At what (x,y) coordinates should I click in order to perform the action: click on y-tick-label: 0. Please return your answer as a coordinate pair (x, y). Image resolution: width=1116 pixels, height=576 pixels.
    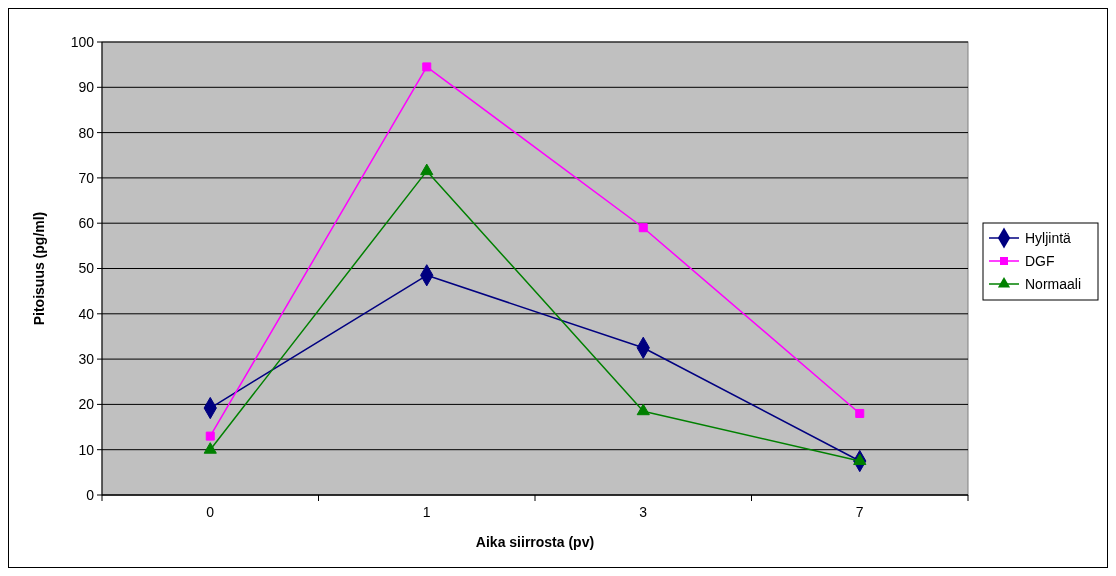
    Looking at the image, I should click on (90, 494).